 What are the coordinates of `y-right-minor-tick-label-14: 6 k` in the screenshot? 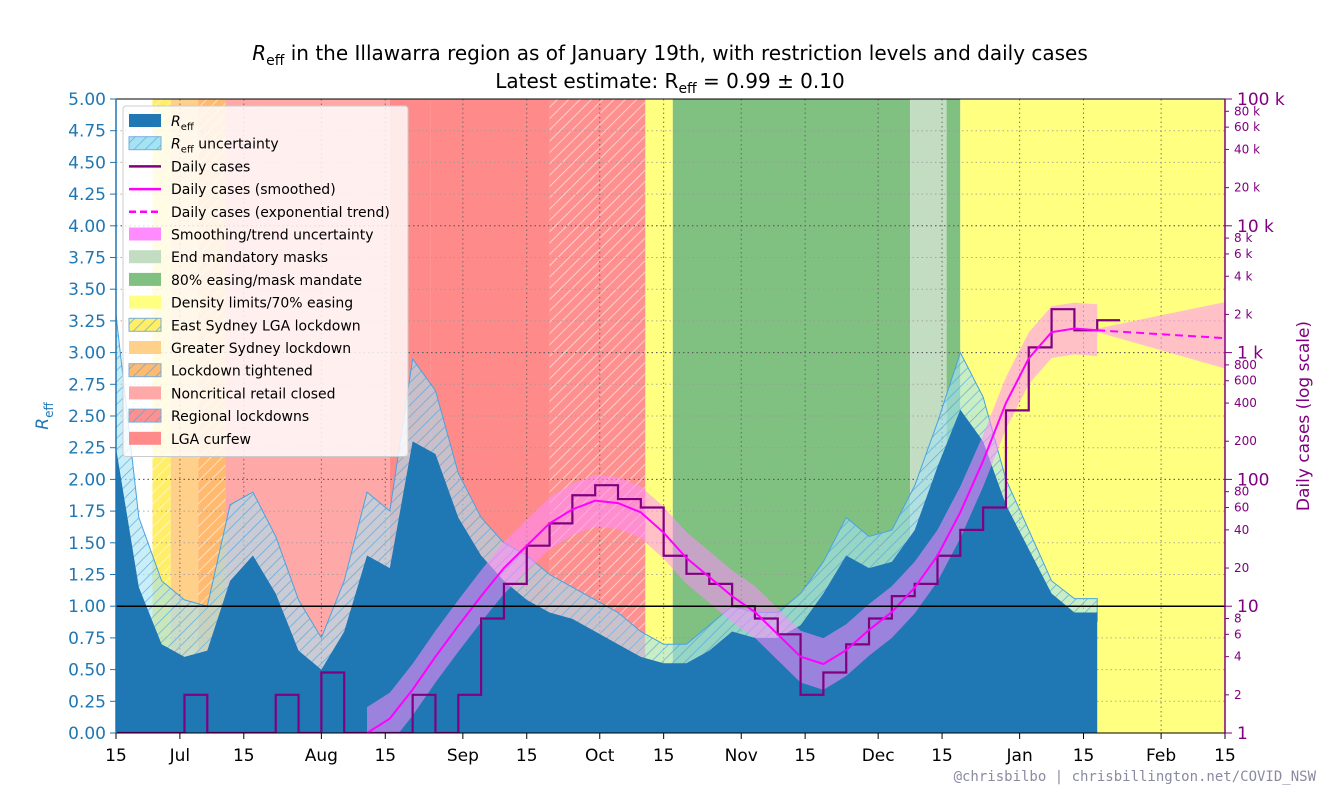 It's located at (1243, 254).